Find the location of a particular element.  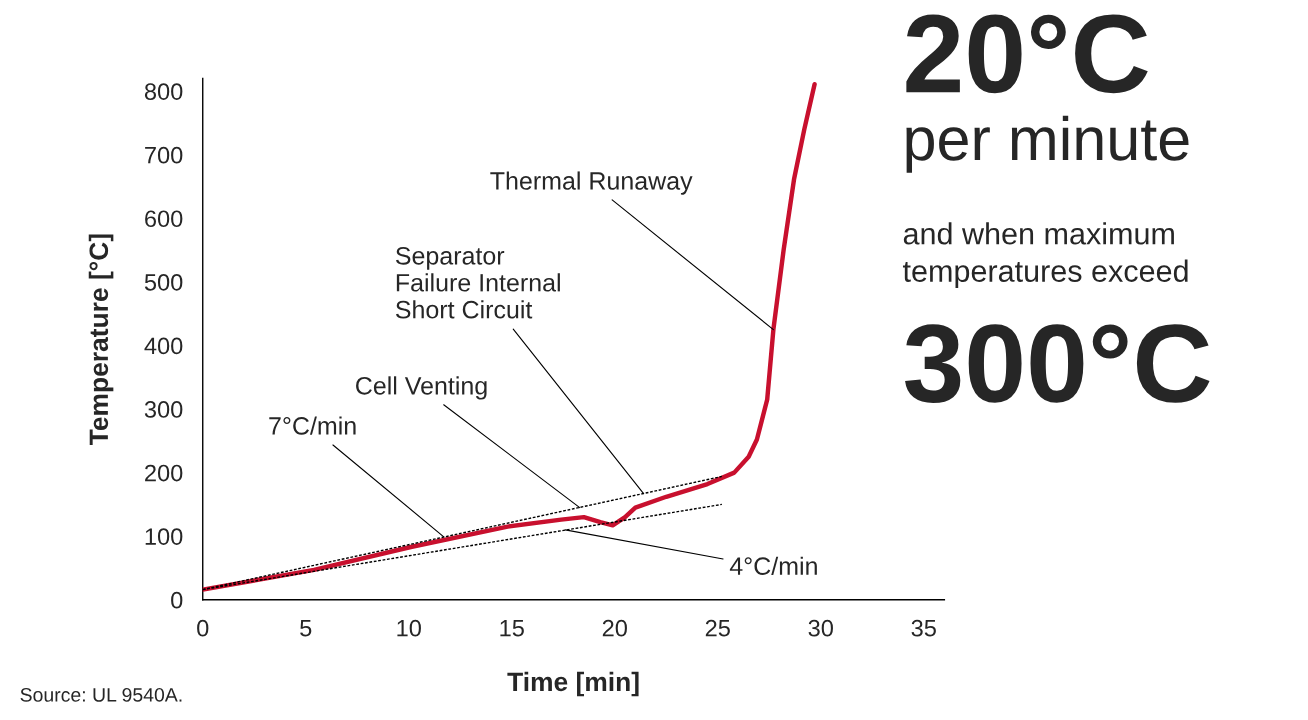

y-tick-label: 500 is located at coordinates (163, 282).